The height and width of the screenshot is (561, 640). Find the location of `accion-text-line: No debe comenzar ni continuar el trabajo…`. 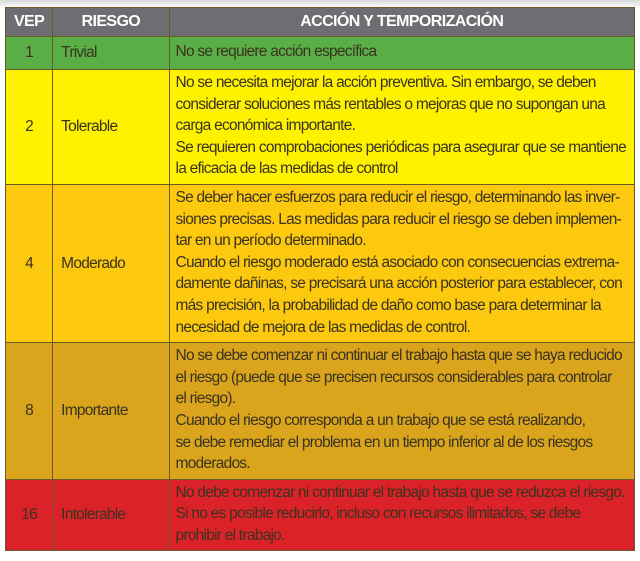

accion-text-line: No debe comenzar ni continuar el trabajo… is located at coordinates (400, 492).